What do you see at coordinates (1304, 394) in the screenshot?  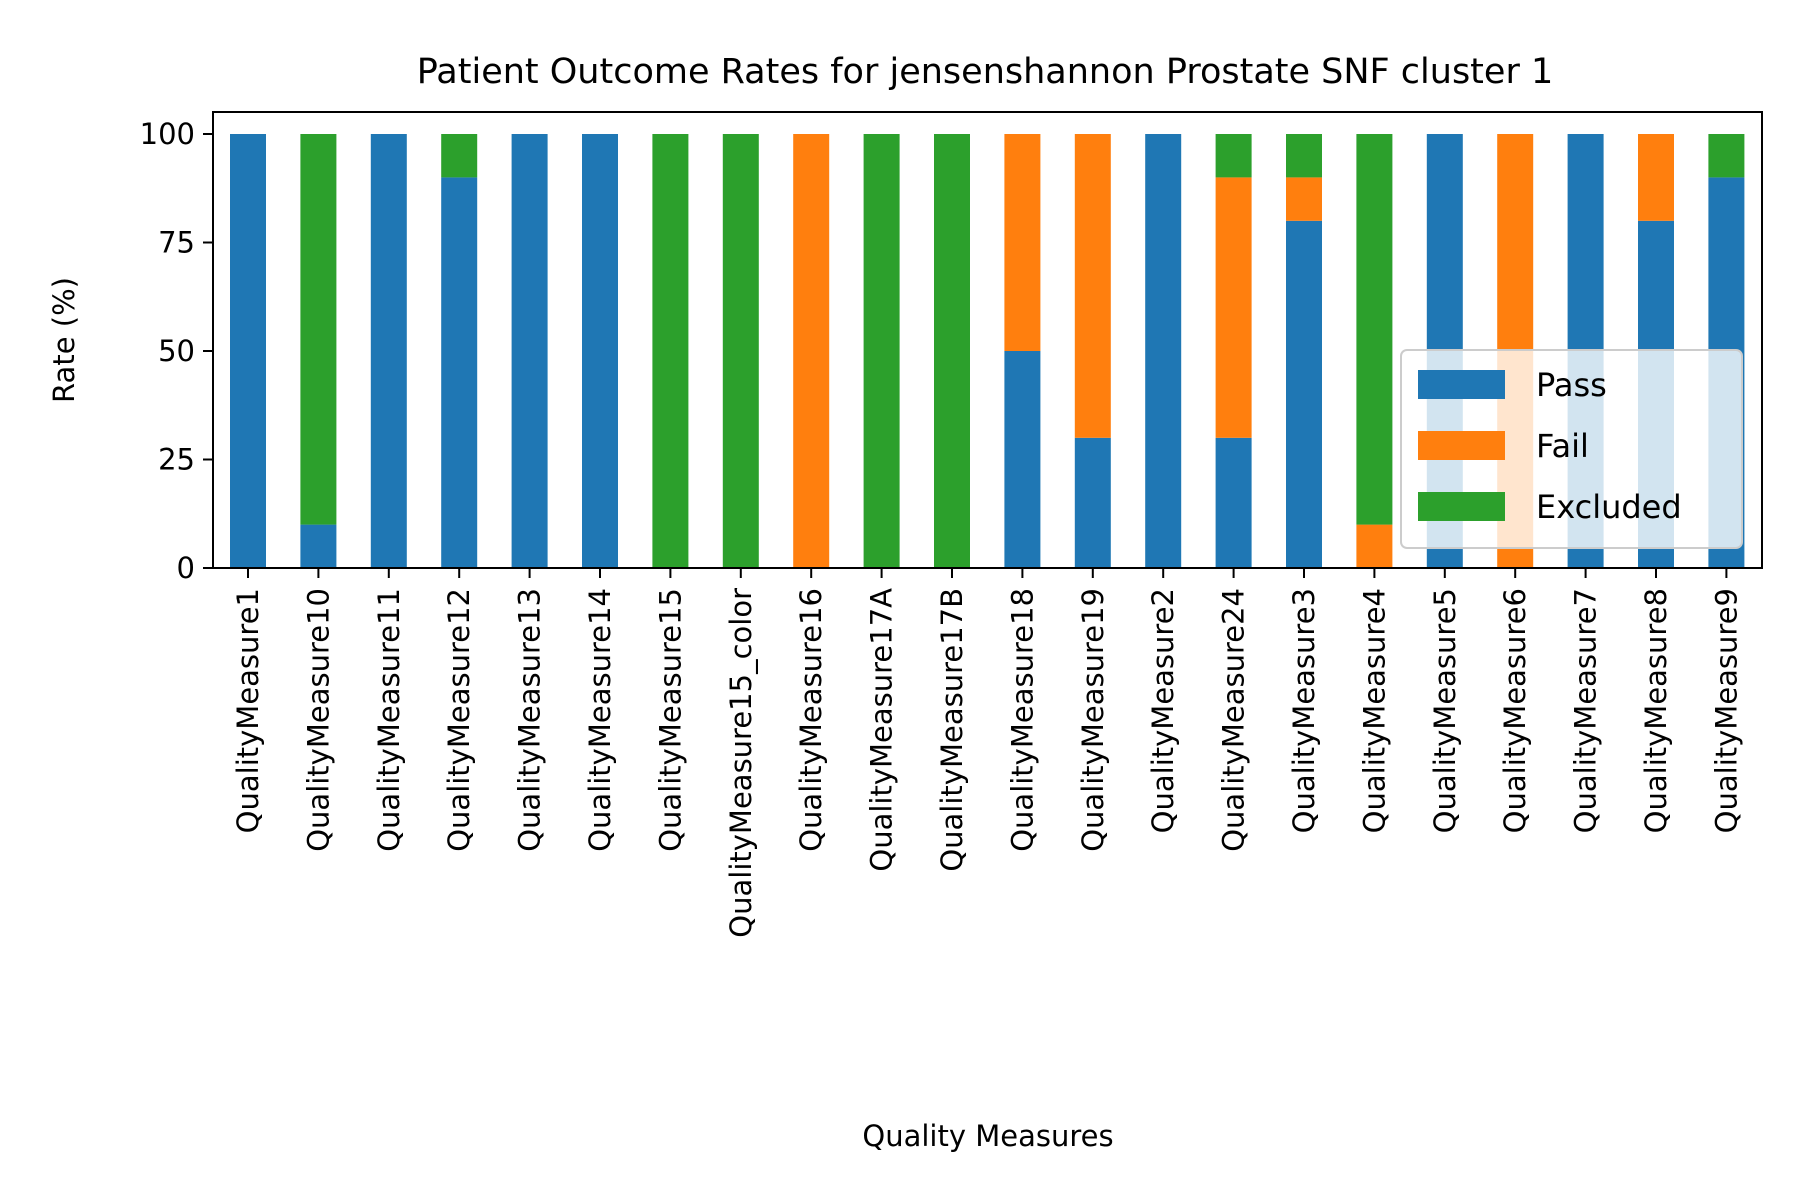 I see `bar-pass-qualitymeasure3` at bounding box center [1304, 394].